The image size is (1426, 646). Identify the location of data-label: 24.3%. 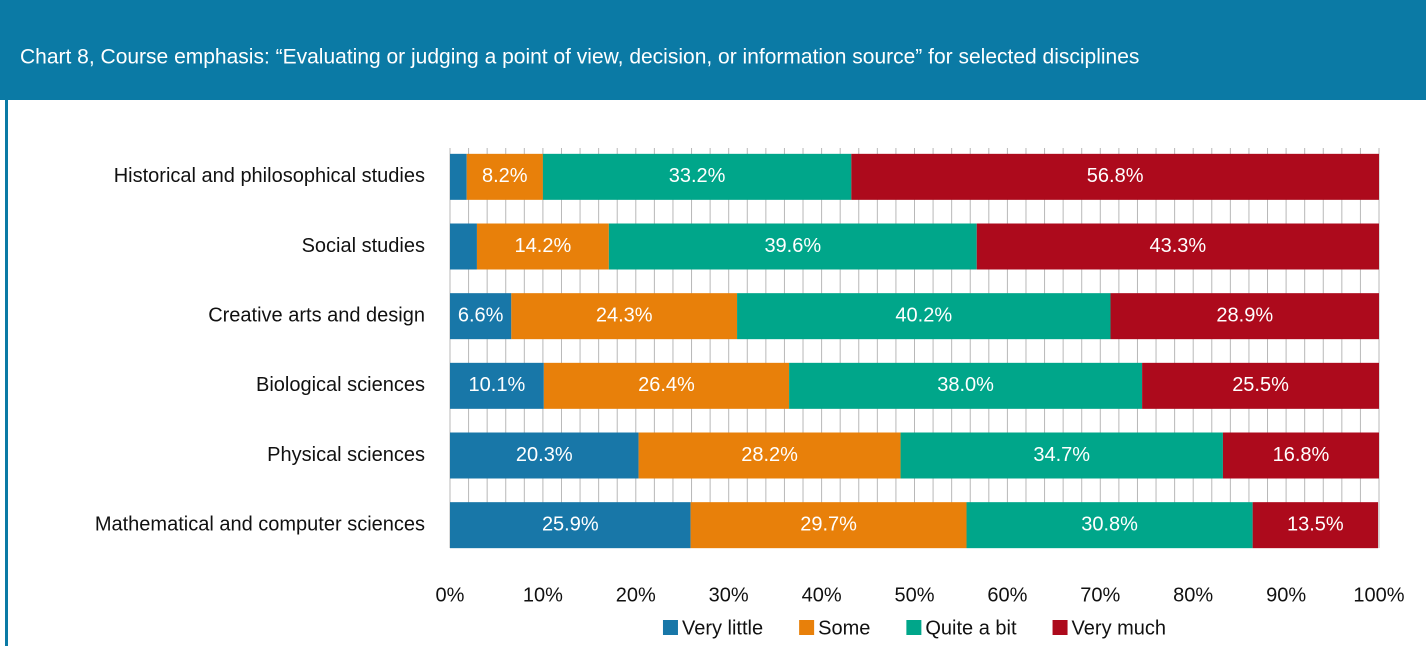
(624, 315).